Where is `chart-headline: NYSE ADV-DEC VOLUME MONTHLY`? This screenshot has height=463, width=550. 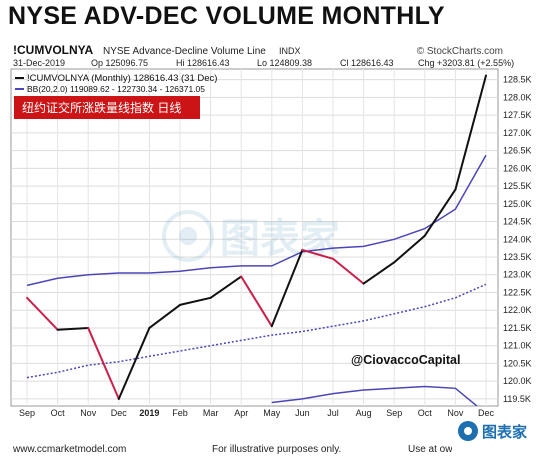 chart-headline: NYSE ADV-DEC VOLUME MONTHLY is located at coordinates (226, 16).